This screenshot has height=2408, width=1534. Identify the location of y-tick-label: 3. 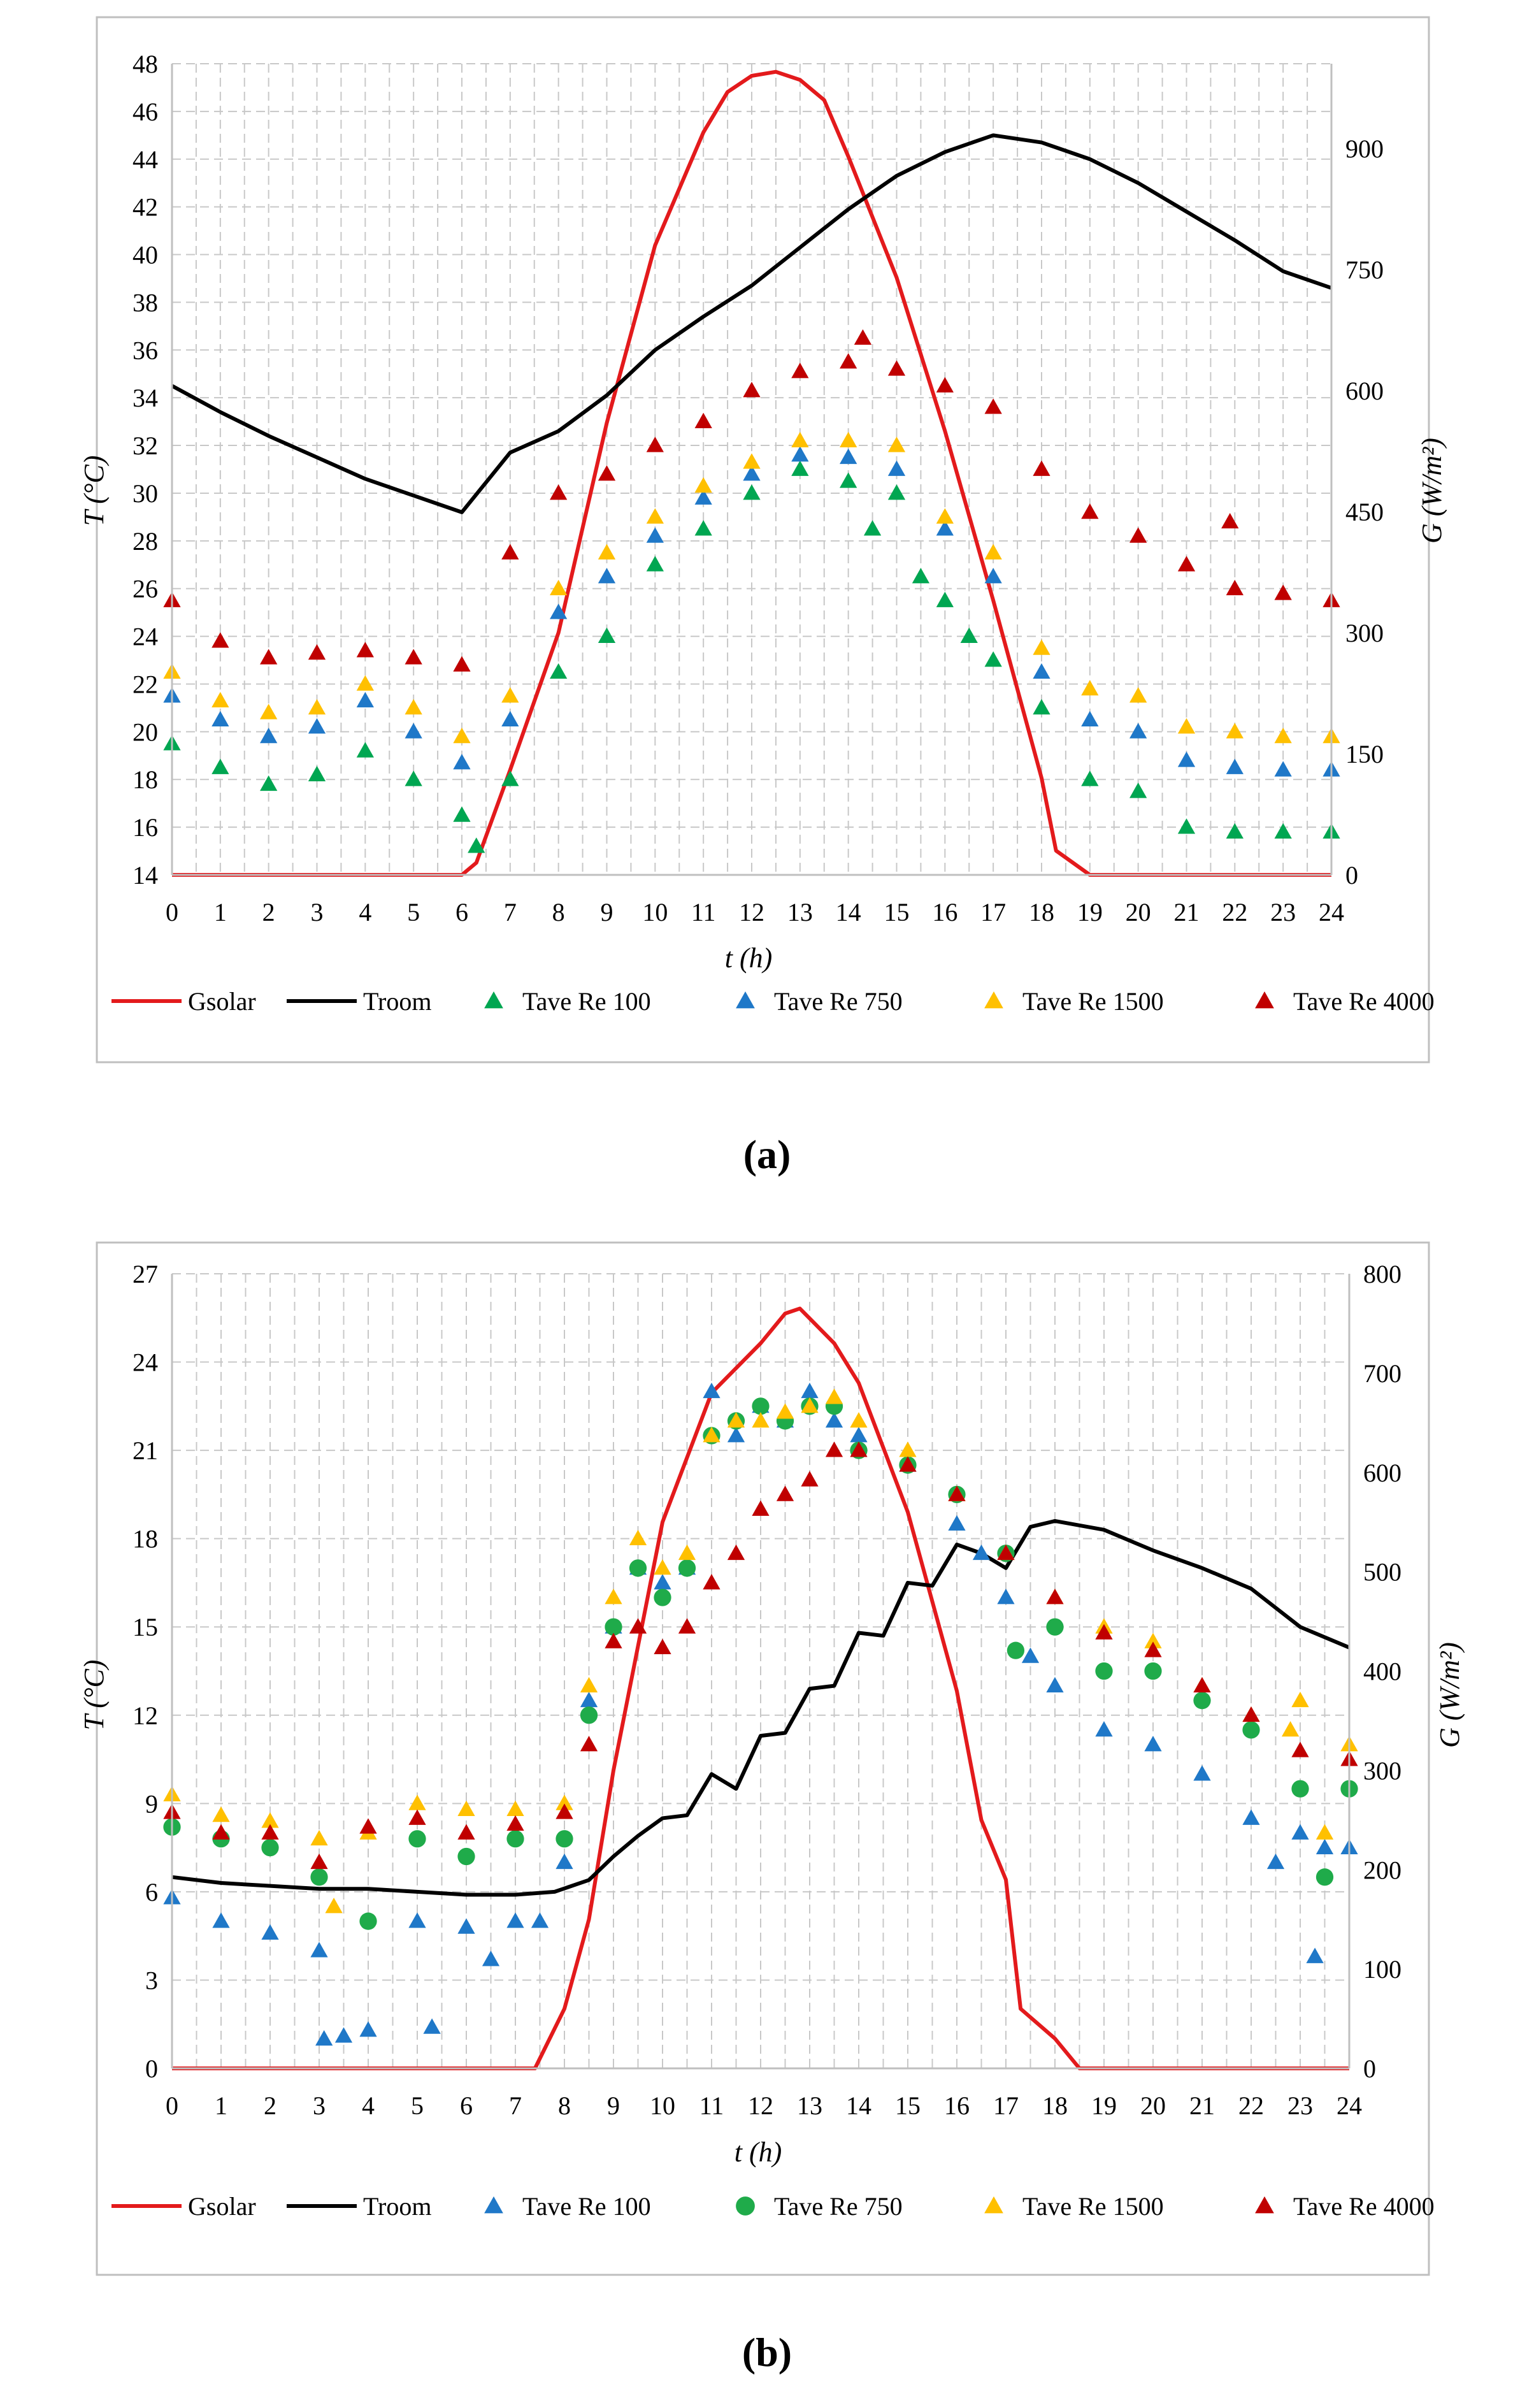
(151, 1980).